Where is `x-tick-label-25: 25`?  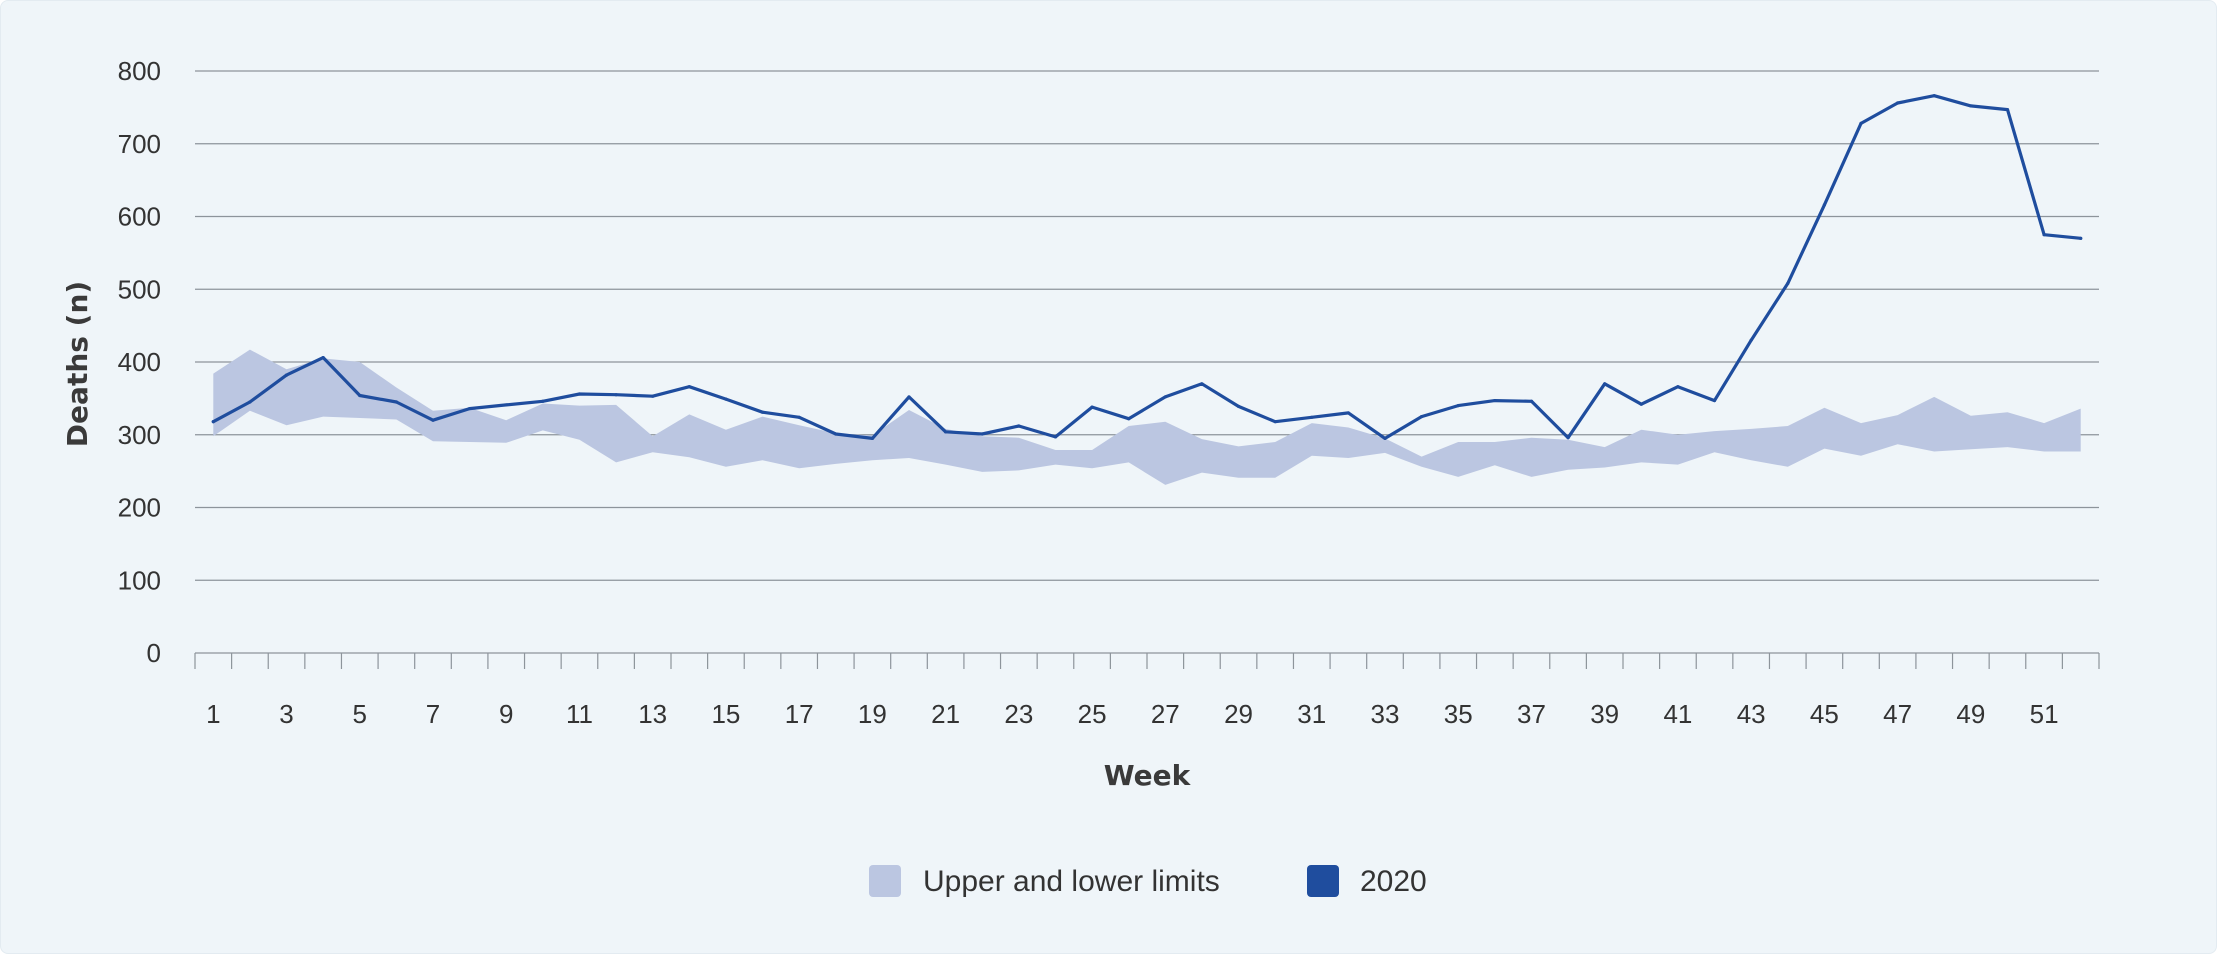
x-tick-label-25: 25 is located at coordinates (1092, 714).